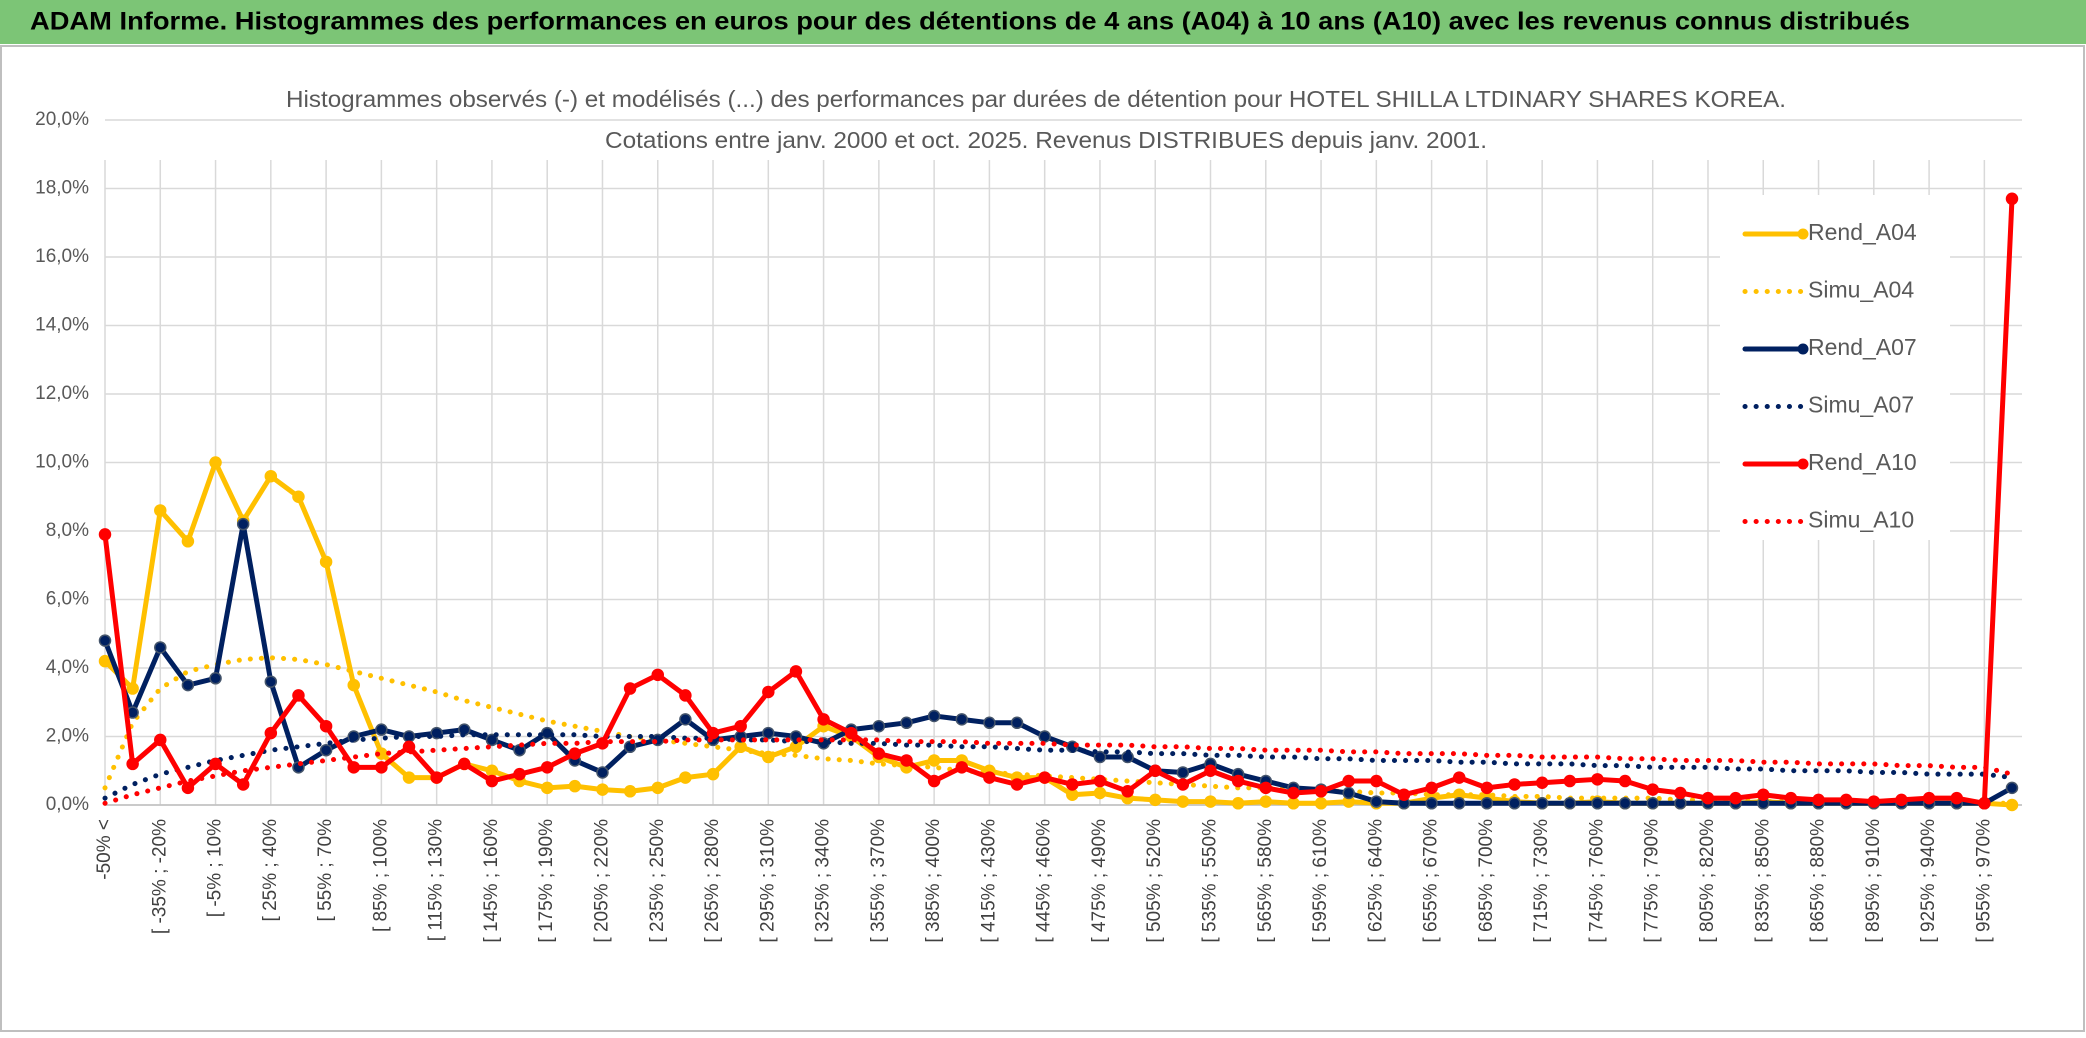 The width and height of the screenshot is (2086, 1038). Describe the element at coordinates (1861, 520) in the screenshot. I see `legend-label: Simu_A10` at that location.